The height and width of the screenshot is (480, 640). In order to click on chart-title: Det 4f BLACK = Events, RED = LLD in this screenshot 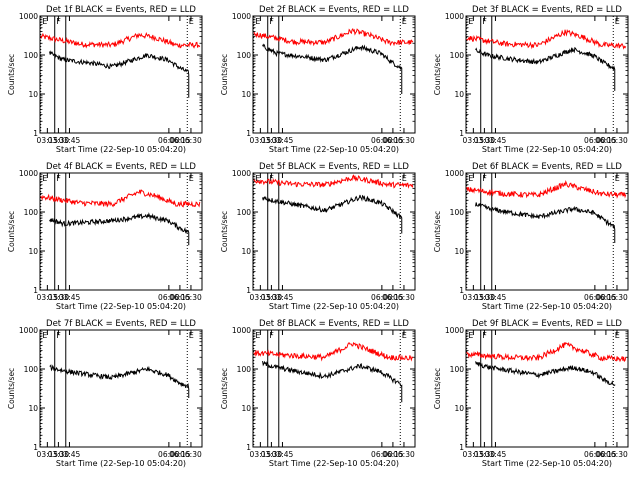, I will do `click(121, 167)`.